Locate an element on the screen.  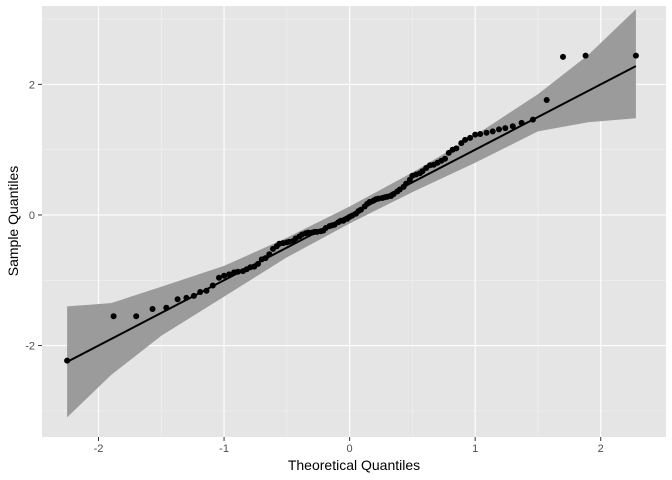
y-tick-label: 0 is located at coordinates (32, 216).